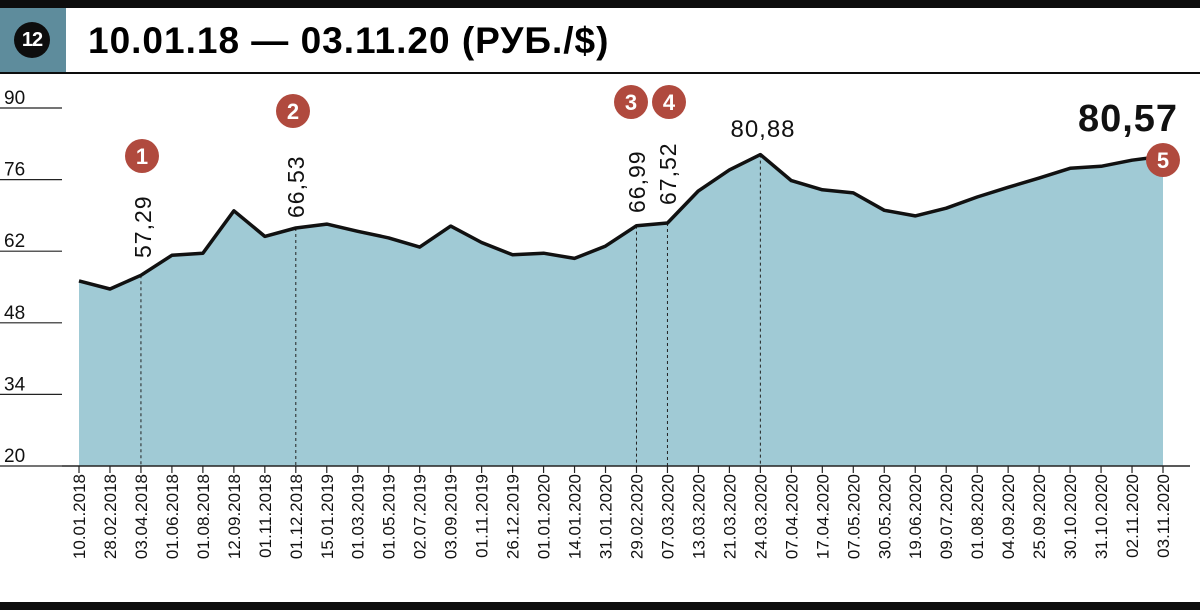 The width and height of the screenshot is (1200, 610). Describe the element at coordinates (143, 226) in the screenshot. I see `value-label-1: 57,29` at that location.